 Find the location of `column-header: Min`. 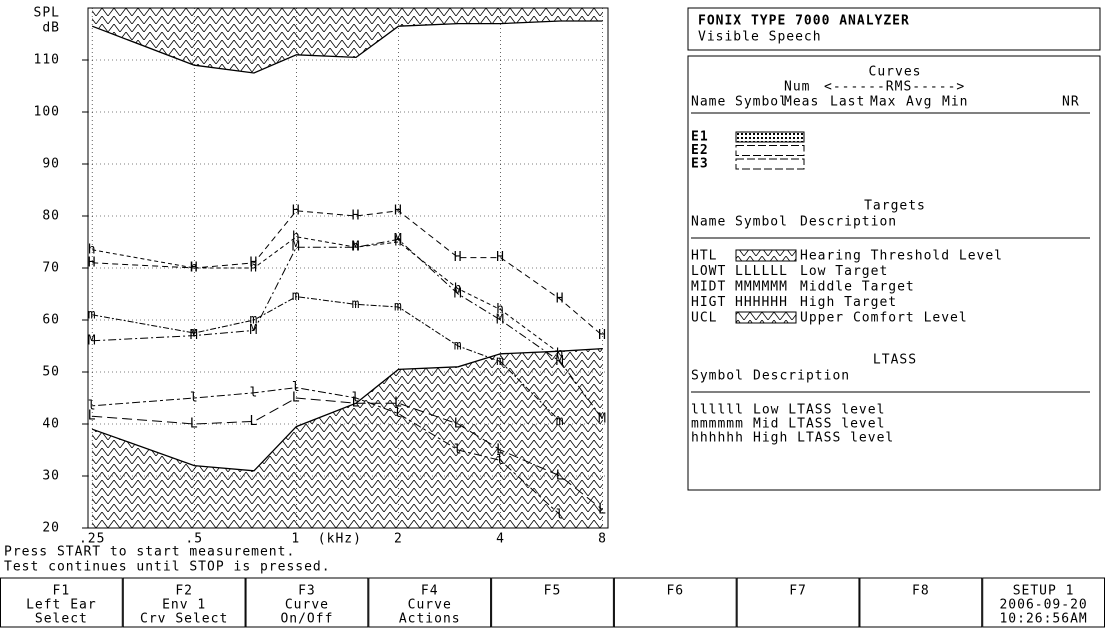

column-header: Min is located at coordinates (955, 102).